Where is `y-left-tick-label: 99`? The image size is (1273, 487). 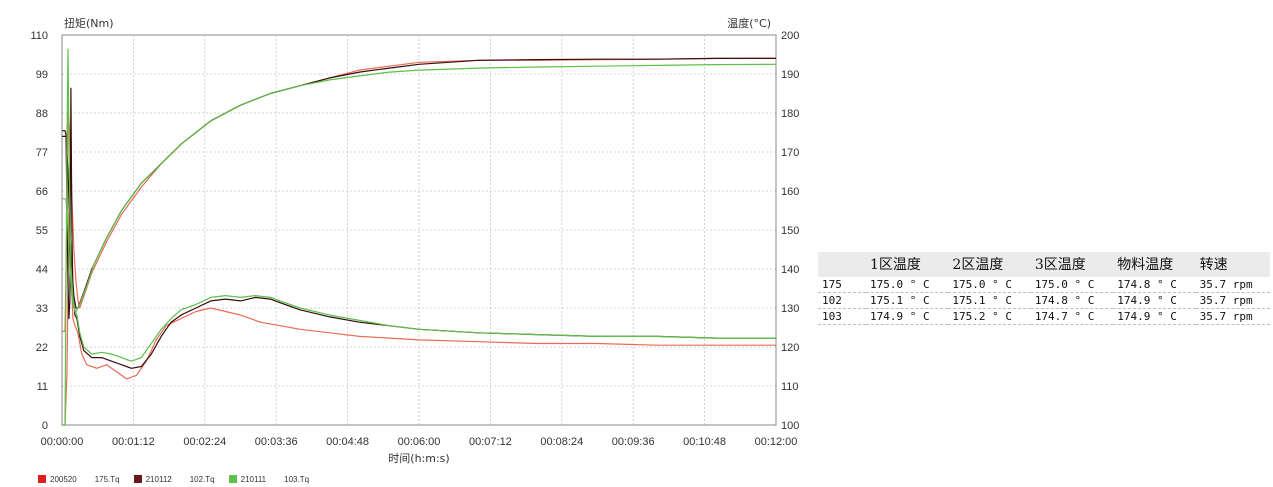
y-left-tick-label: 99 is located at coordinates (42, 75).